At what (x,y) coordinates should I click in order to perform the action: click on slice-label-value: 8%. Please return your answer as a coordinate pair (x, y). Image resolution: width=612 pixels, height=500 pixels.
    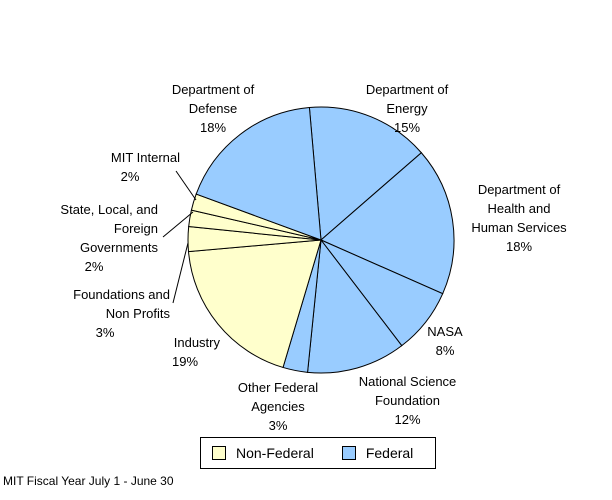
    Looking at the image, I should click on (445, 350).